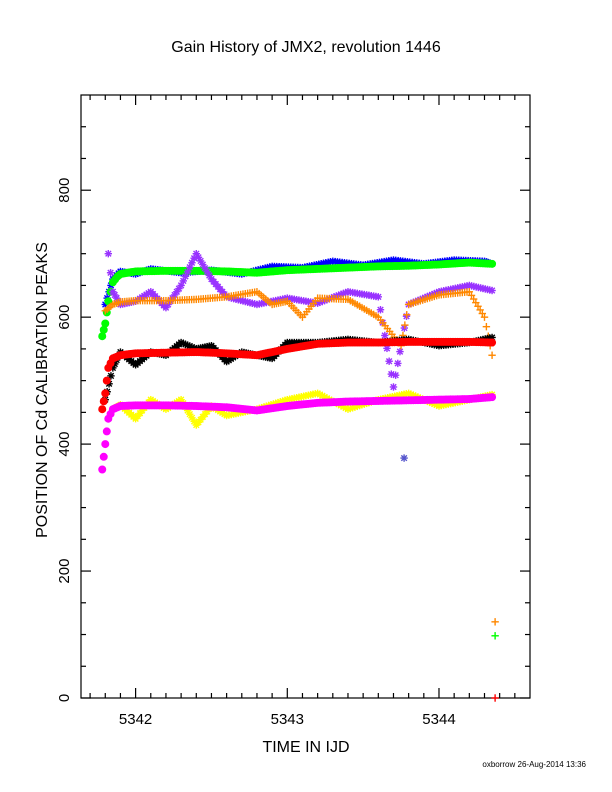 The image size is (612, 792). Describe the element at coordinates (135, 719) in the screenshot. I see `x-tick-label: 5342` at that location.